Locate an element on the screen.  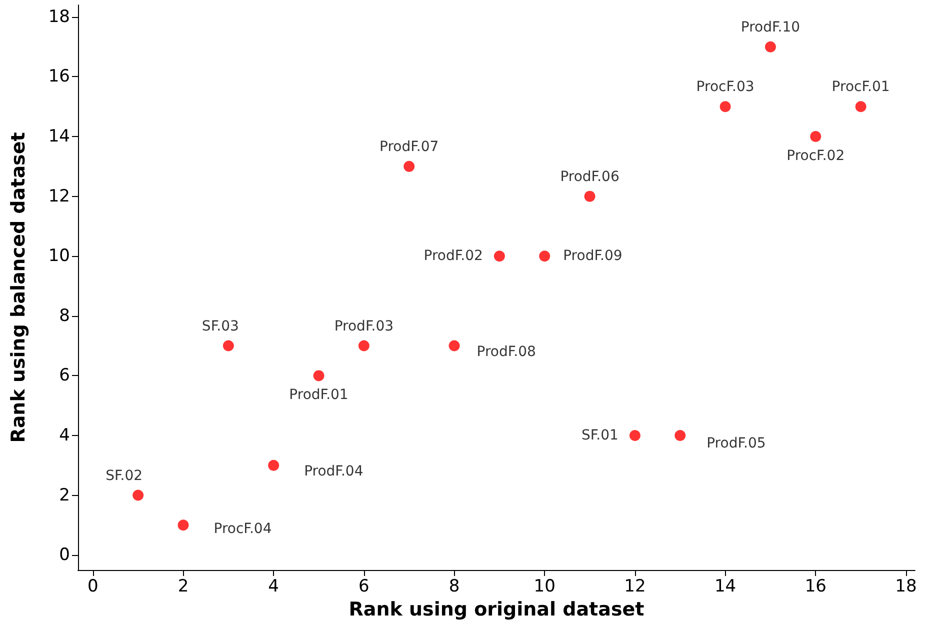
x-tick-label: 2 is located at coordinates (183, 586).